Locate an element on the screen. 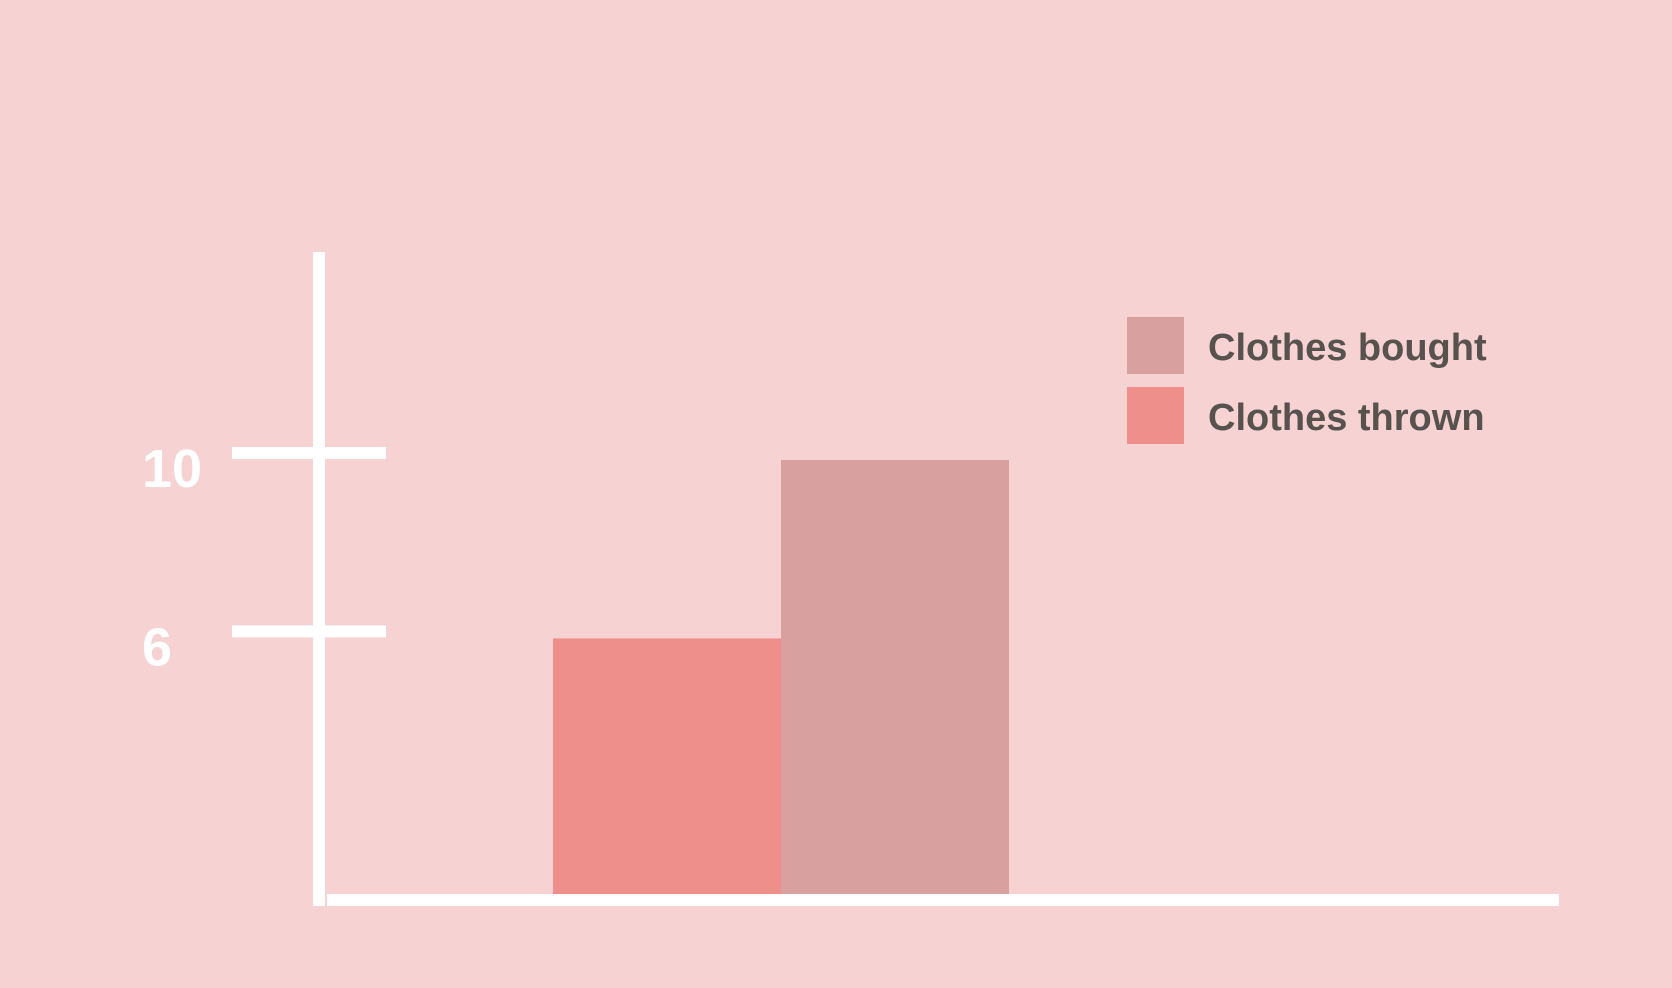 The height and width of the screenshot is (988, 1672). legend: Clothes bought Clothes thrown is located at coordinates (1307, 380).